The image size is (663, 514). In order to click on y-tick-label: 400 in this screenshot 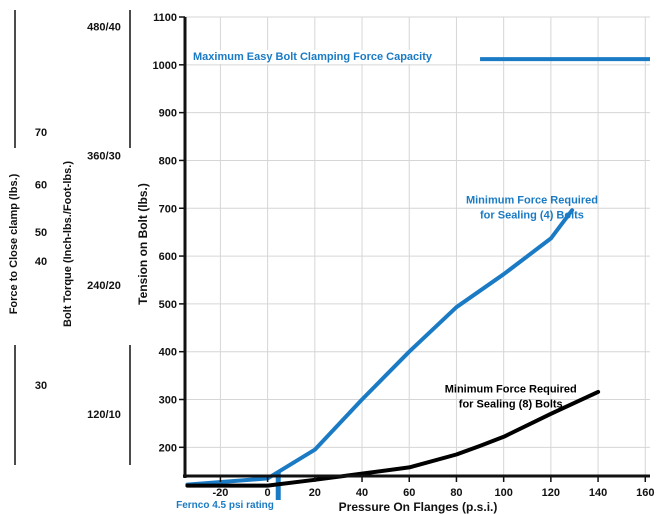, I will do `click(168, 353)`.